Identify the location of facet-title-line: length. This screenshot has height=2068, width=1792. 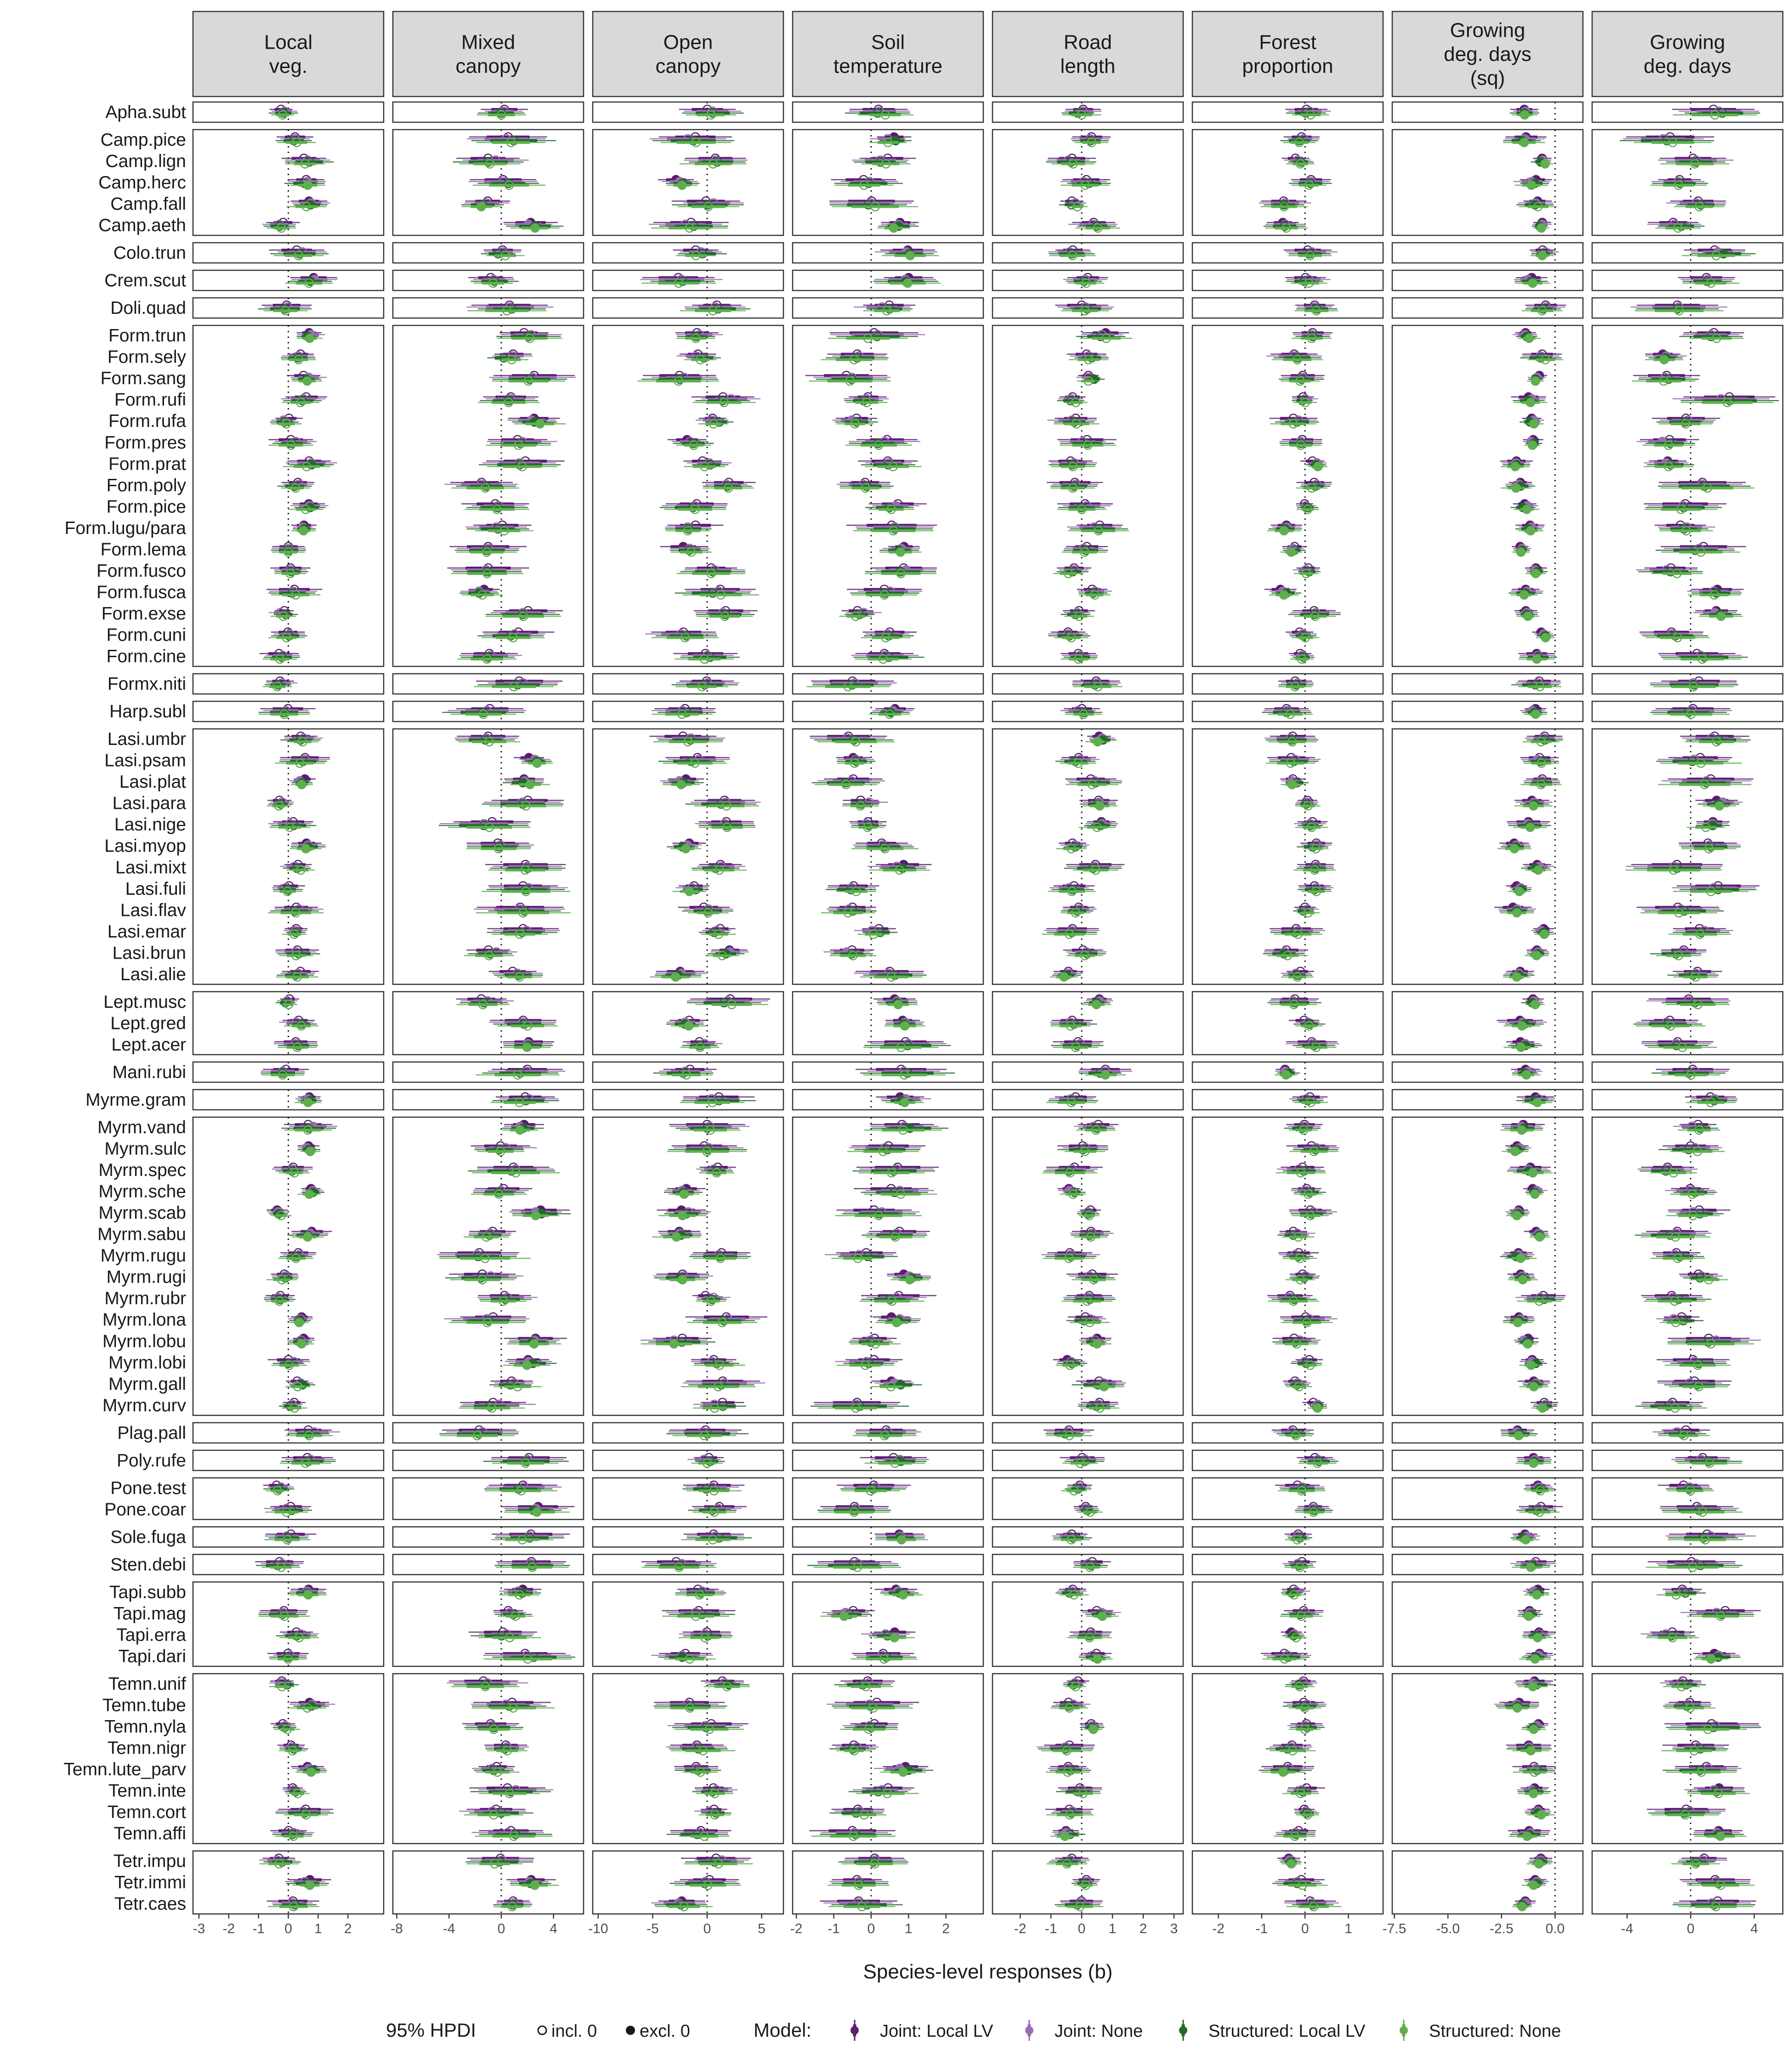
(1088, 66).